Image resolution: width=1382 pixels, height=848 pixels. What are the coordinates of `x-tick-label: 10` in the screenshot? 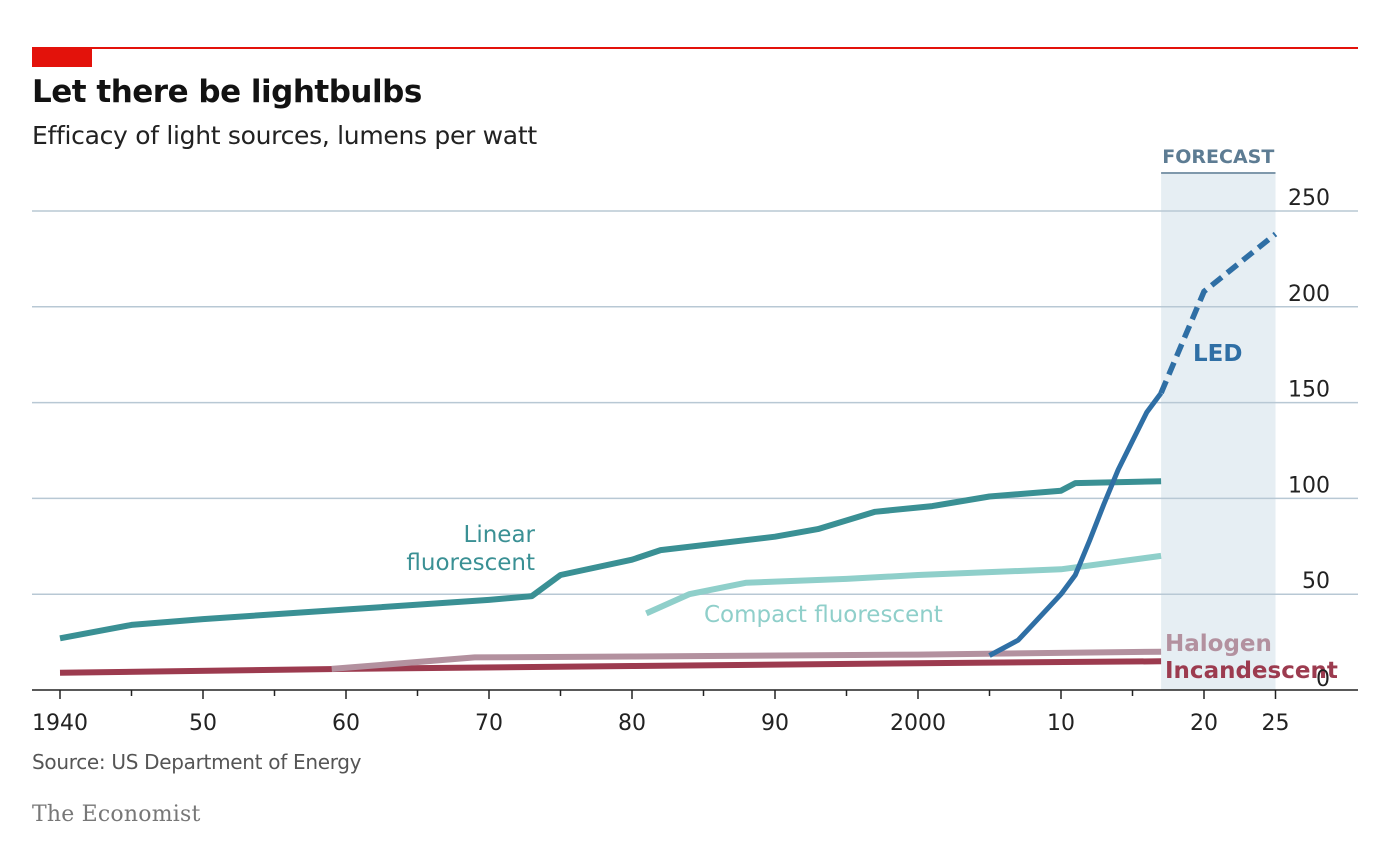 It's located at (1061, 723).